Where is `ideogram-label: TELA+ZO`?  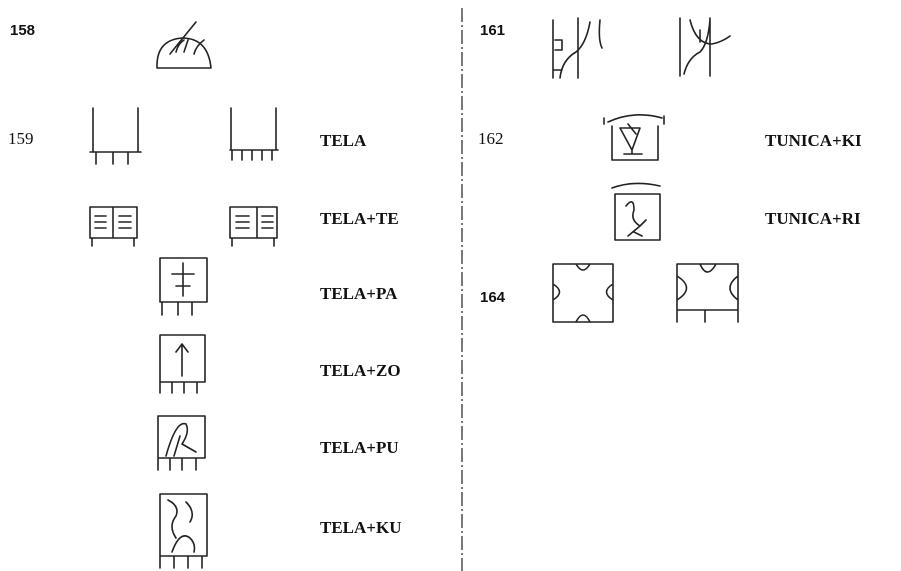 ideogram-label: TELA+ZO is located at coordinates (360, 370).